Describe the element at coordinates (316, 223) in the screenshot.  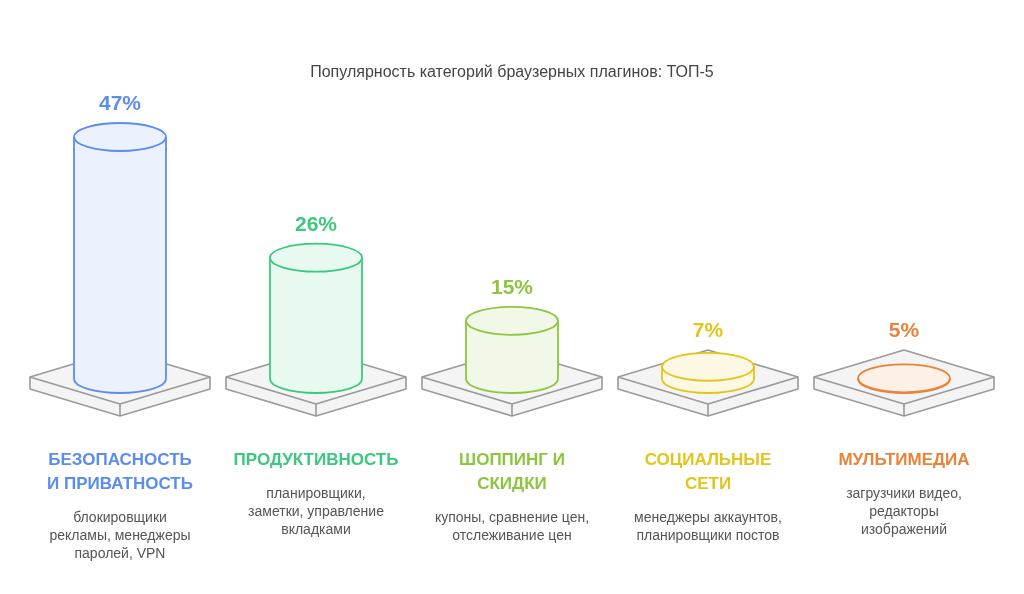
I see `data-label: 26%` at that location.